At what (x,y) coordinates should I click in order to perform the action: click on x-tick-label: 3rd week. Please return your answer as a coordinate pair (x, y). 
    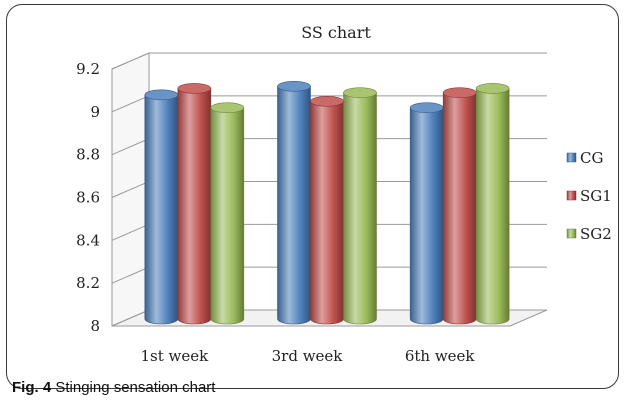
    Looking at the image, I should click on (308, 356).